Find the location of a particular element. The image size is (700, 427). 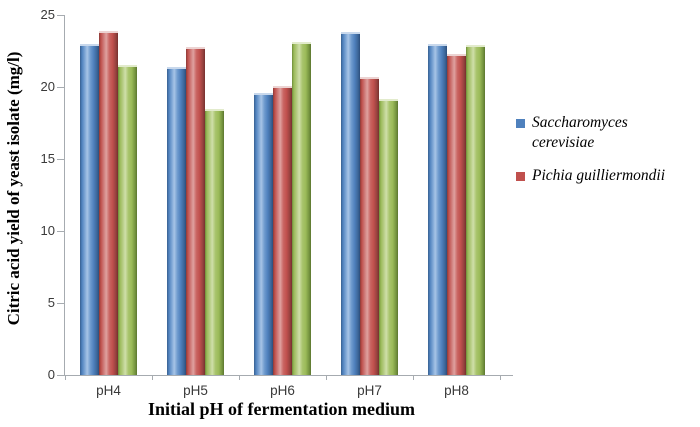

legend-label-line: Saccharomyces is located at coordinates (580, 122).